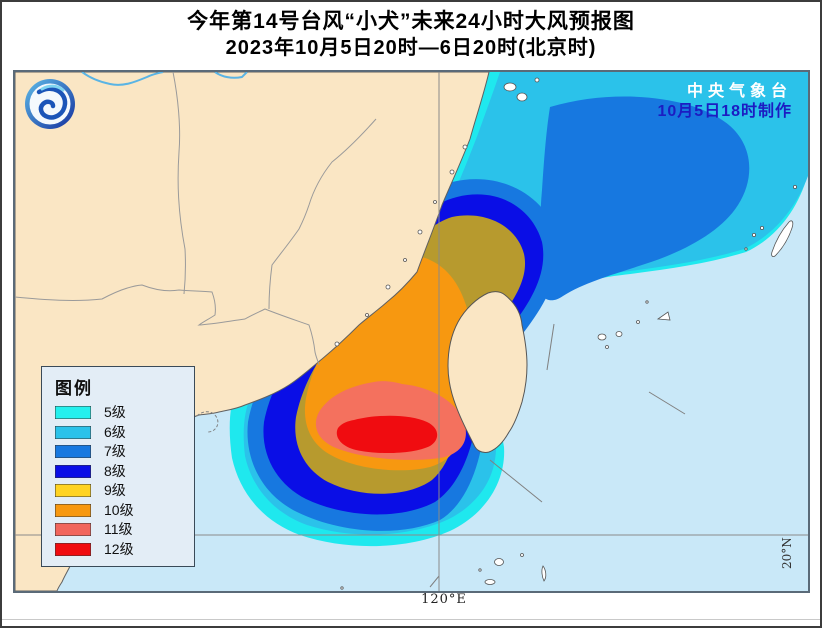 The image size is (822, 628). I want to click on agency-watermark: 中央气象台, so click(739, 91).